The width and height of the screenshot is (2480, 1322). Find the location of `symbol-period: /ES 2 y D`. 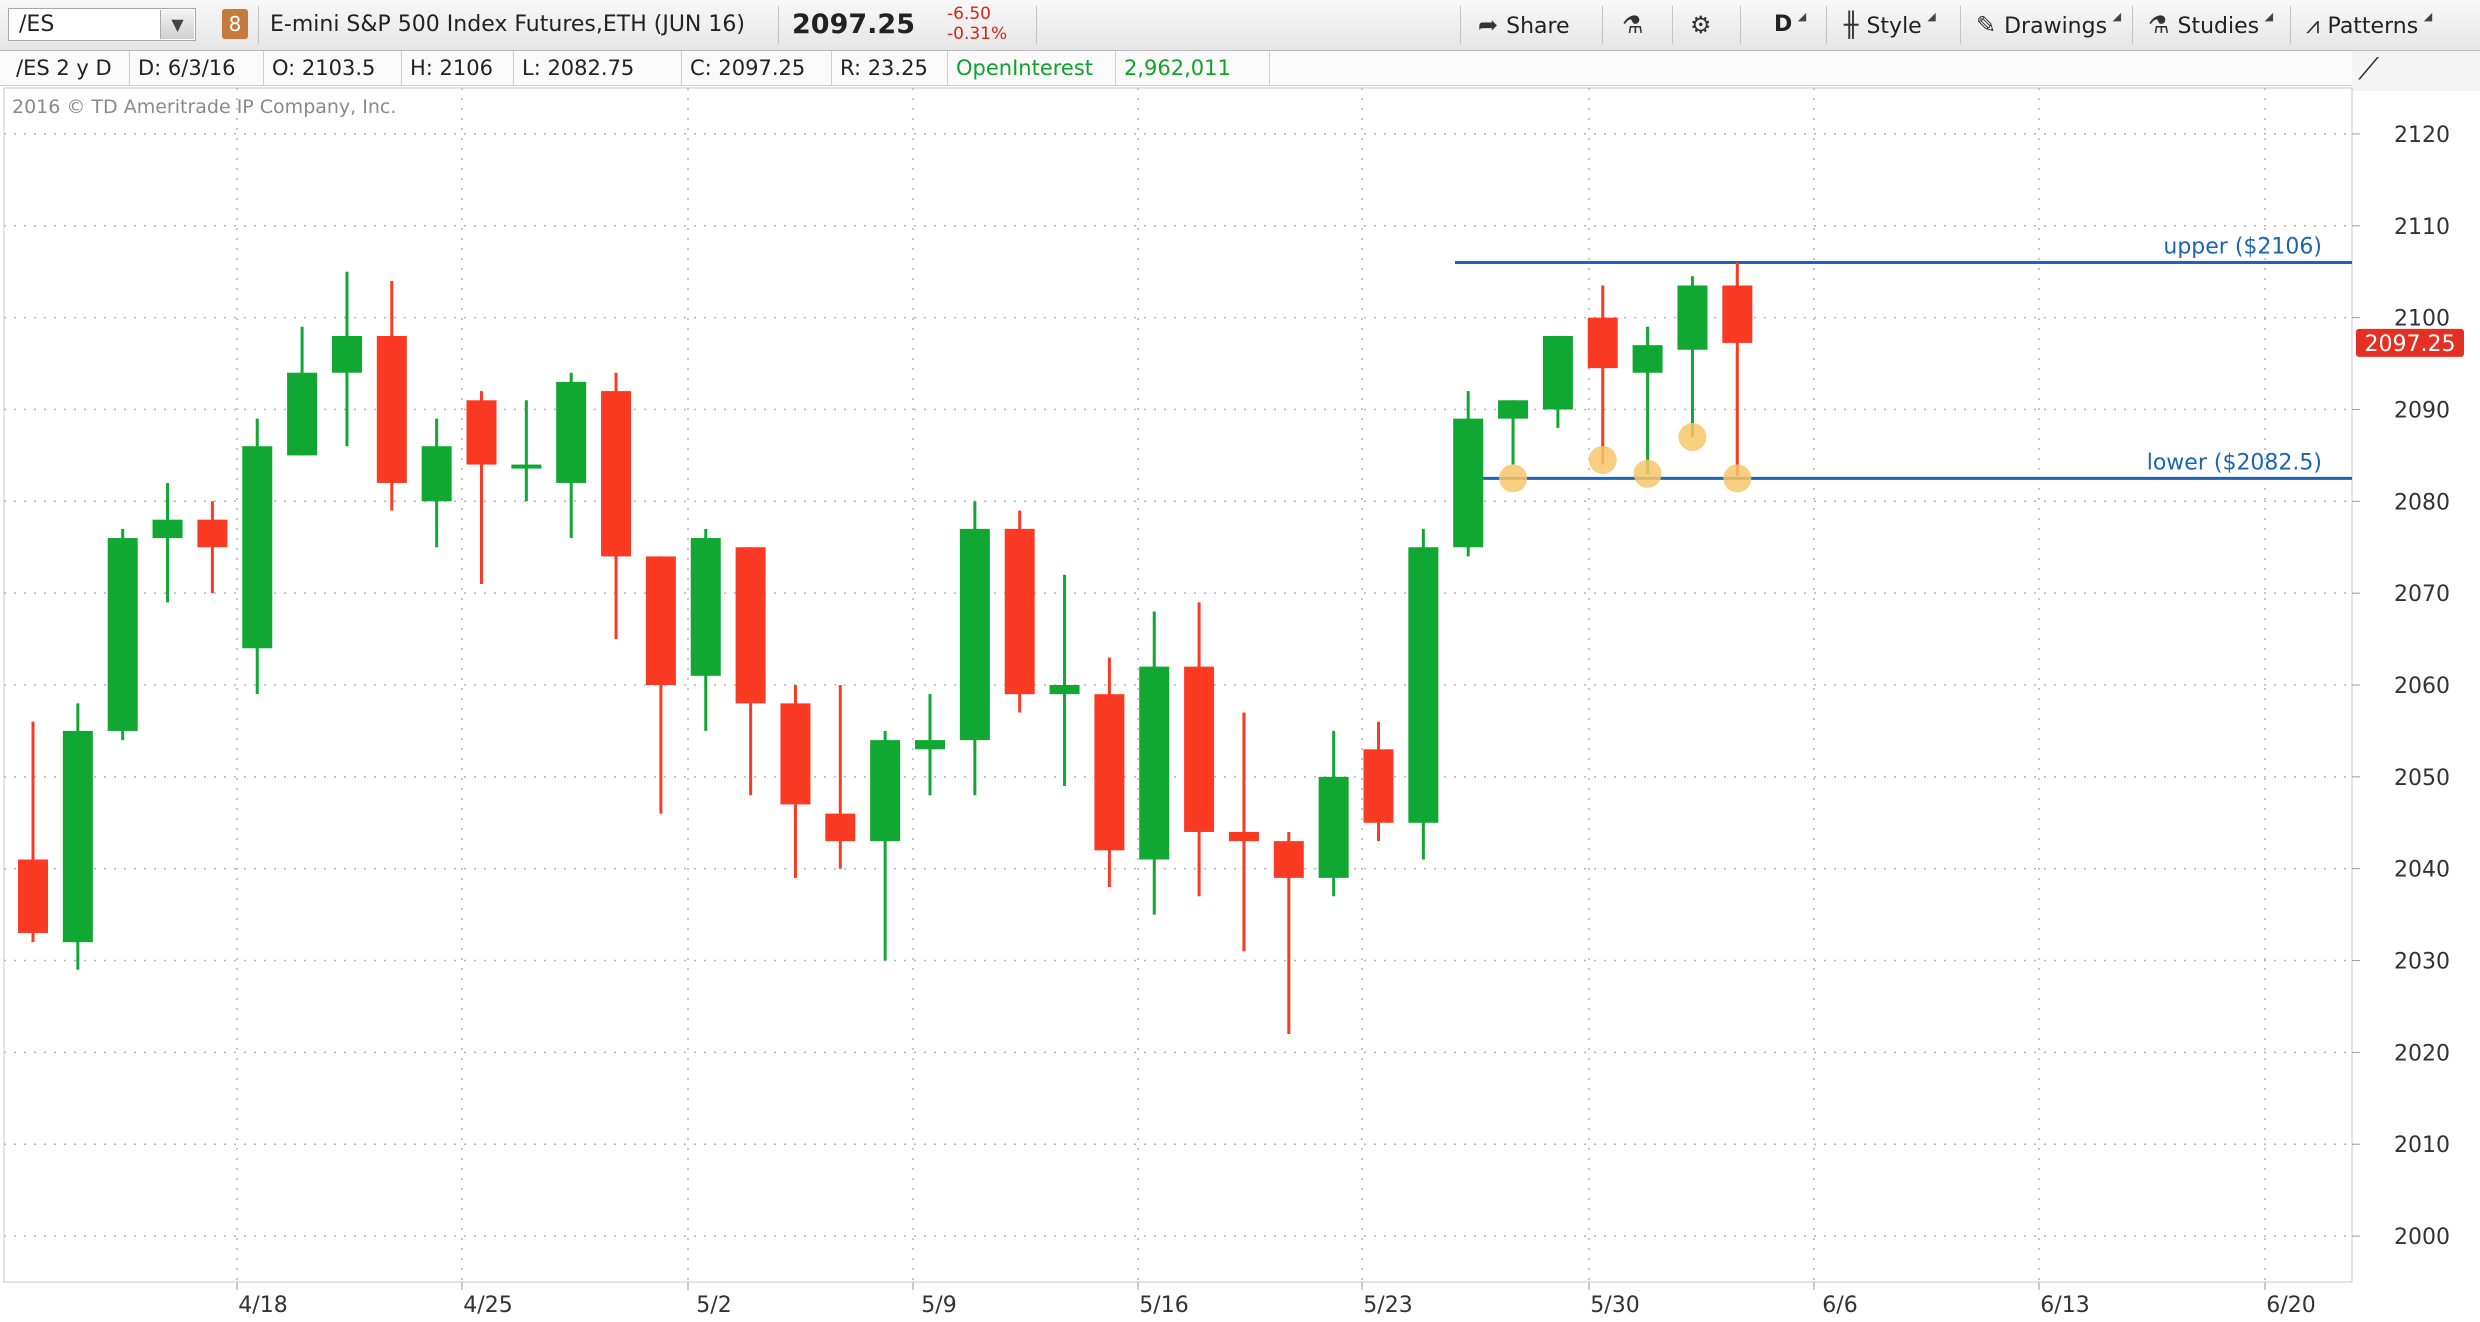

symbol-period: /ES 2 y D is located at coordinates (69, 68).